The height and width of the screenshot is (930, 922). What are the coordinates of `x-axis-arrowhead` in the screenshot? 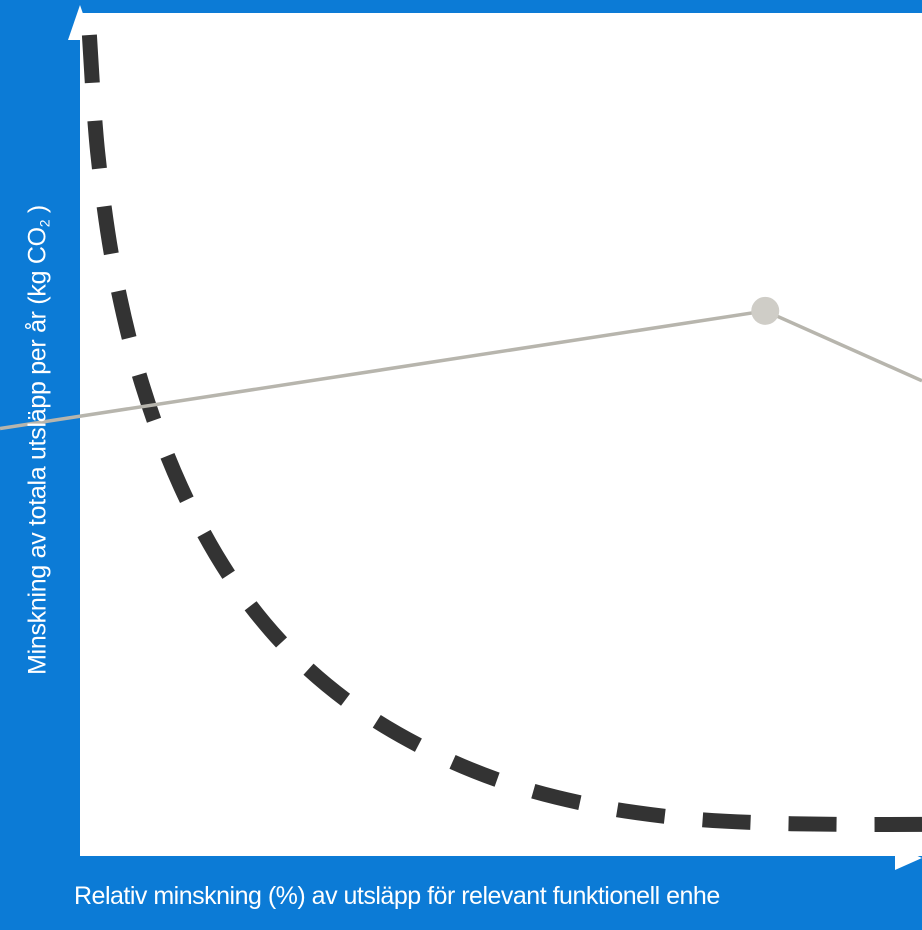 It's located at (908, 858).